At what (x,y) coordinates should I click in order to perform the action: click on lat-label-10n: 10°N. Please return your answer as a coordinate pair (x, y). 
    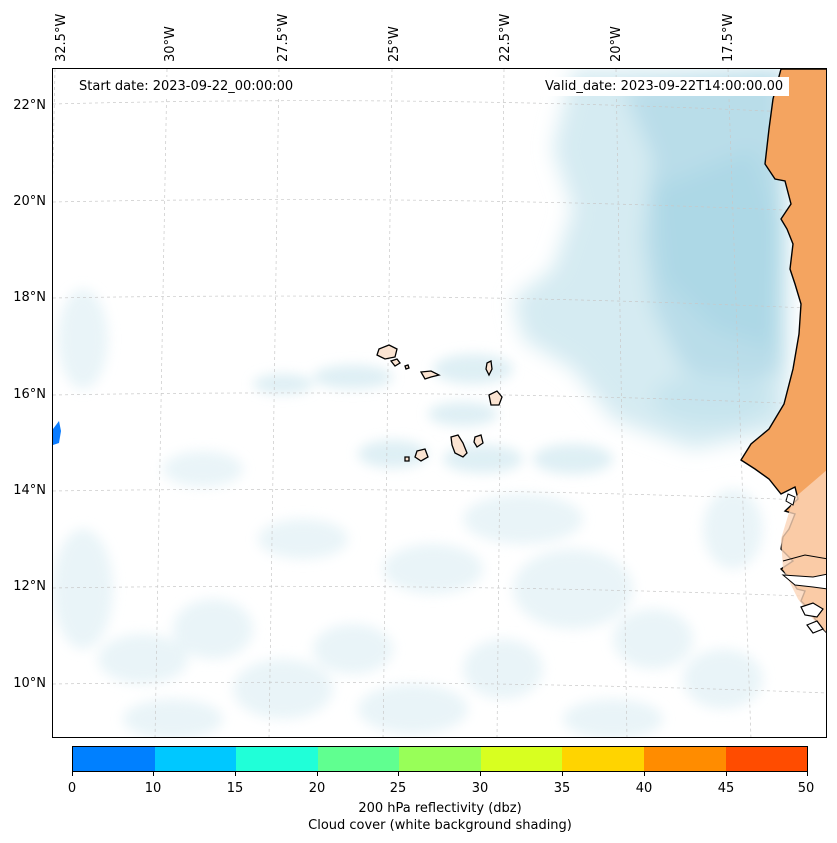
    Looking at the image, I should click on (29, 683).